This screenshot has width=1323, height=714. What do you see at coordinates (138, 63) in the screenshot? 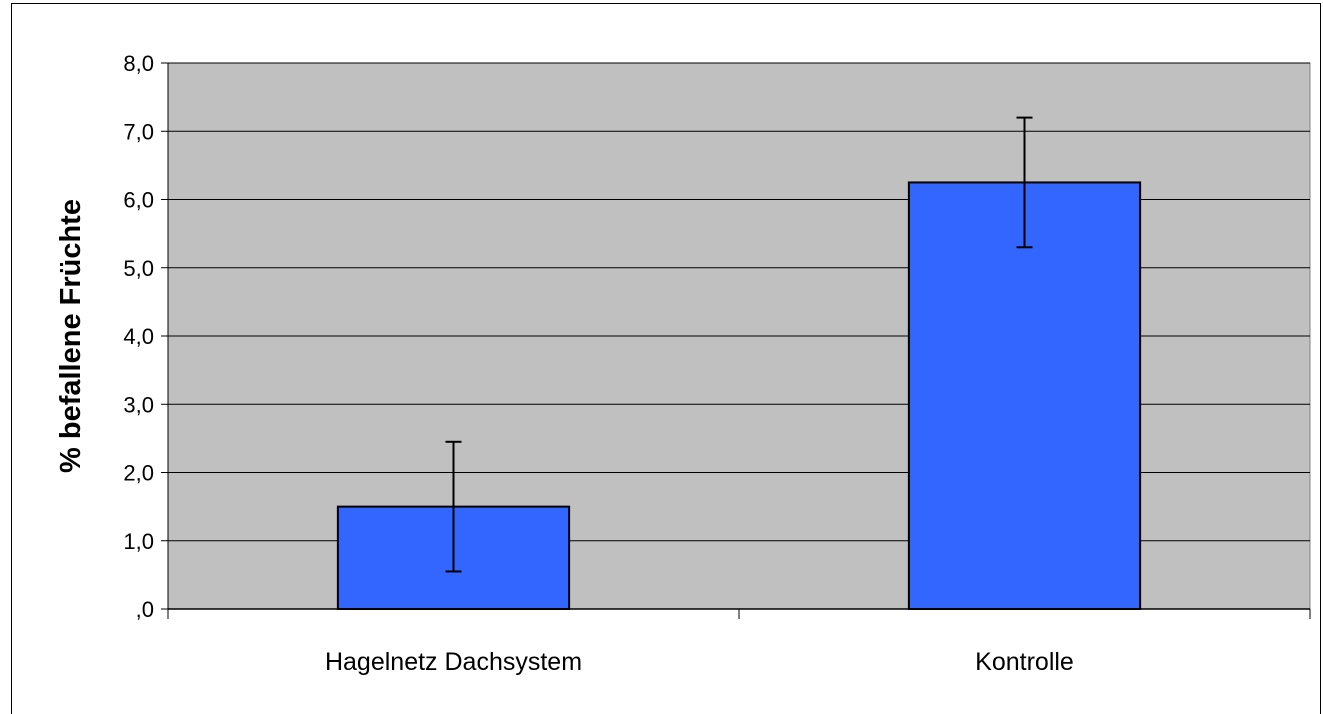
I see `y-tick-label: 8,0` at bounding box center [138, 63].